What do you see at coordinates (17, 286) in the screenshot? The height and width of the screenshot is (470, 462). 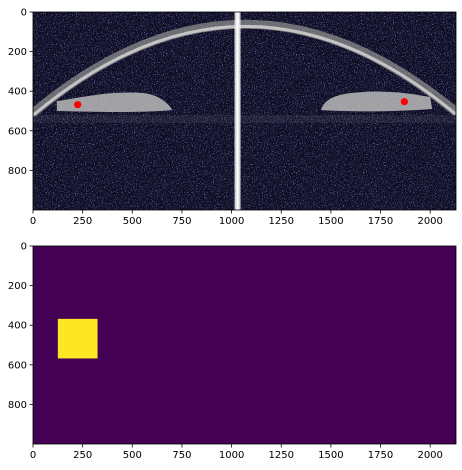 I see `mask-y-tick-label: 200` at bounding box center [17, 286].